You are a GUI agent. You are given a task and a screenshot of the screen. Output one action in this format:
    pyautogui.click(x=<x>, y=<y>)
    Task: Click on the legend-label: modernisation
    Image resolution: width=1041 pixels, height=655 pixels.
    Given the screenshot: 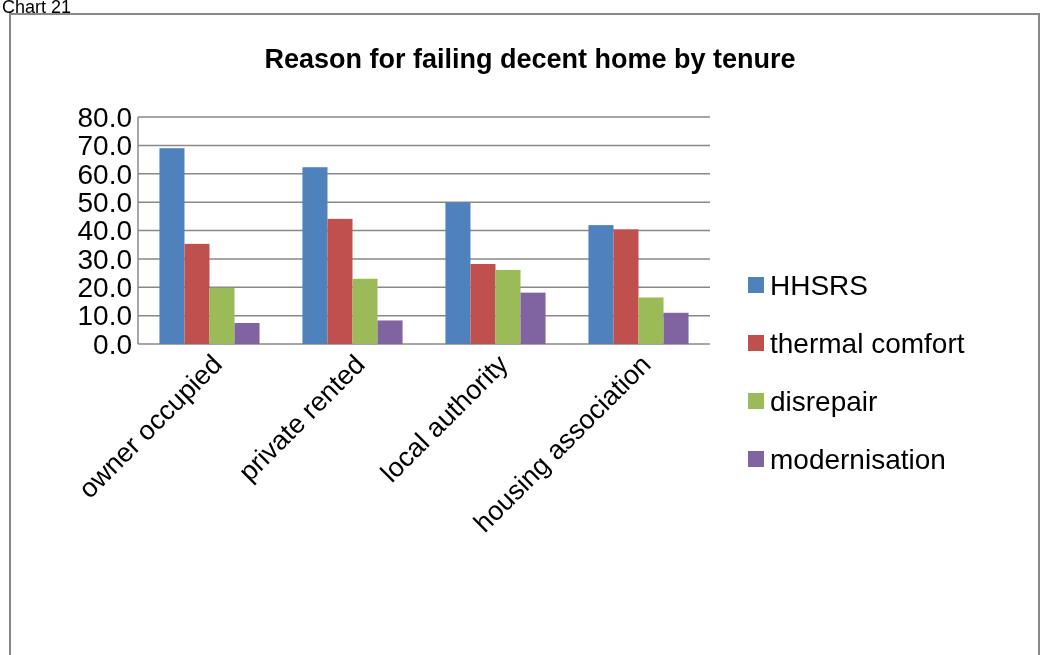 What is the action you would take?
    pyautogui.click(x=858, y=459)
    